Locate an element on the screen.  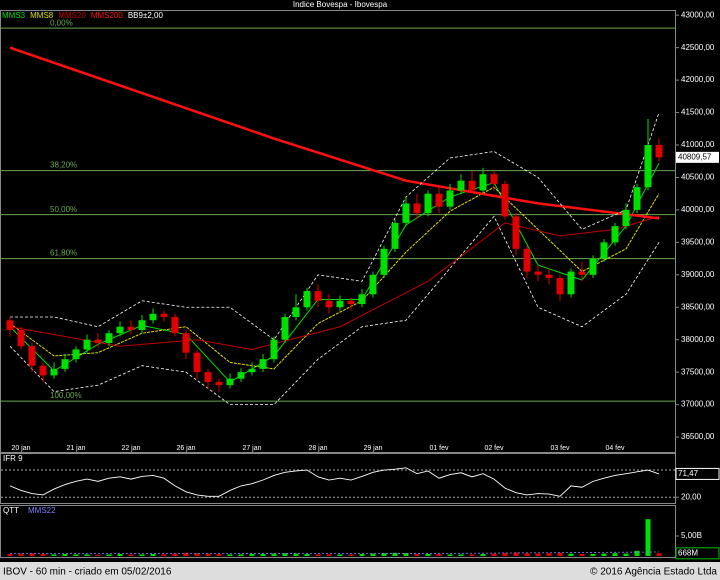
last-value-box is located at coordinates (697, 473).